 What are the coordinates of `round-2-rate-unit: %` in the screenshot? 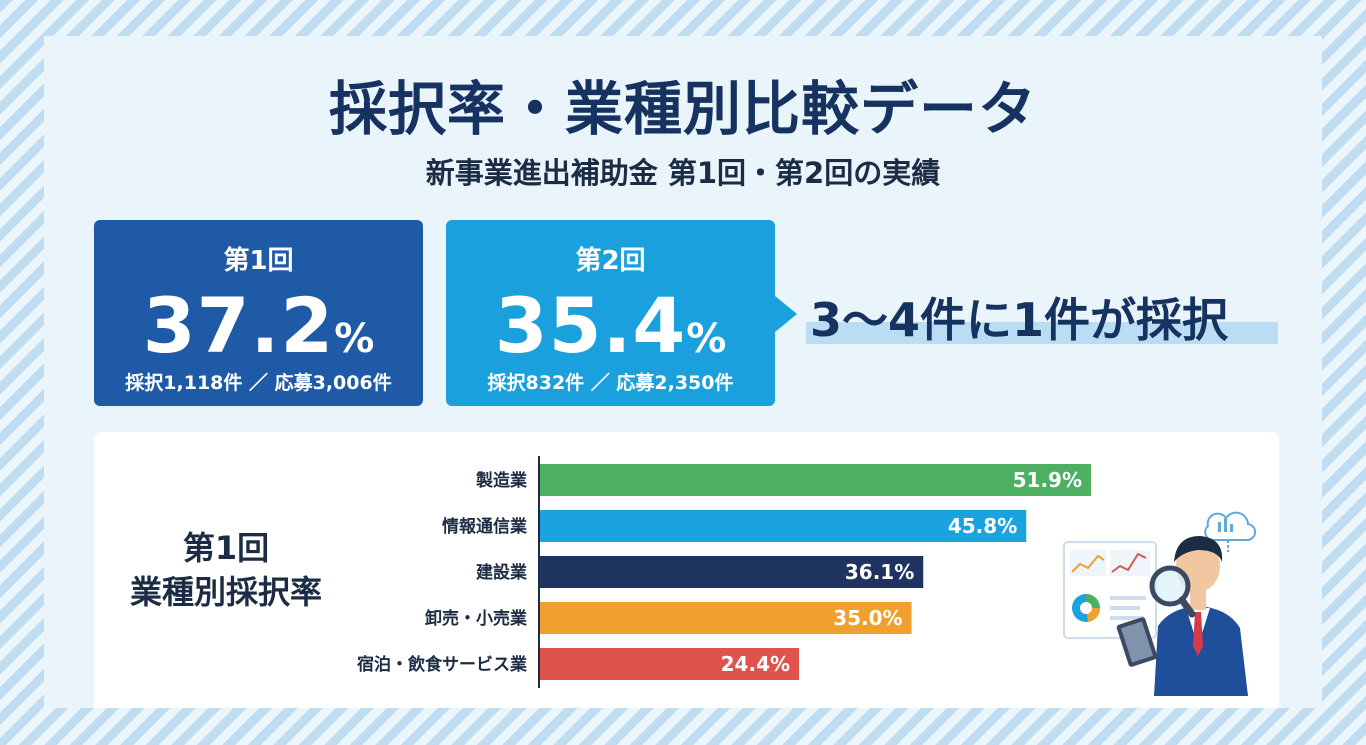 It's located at (706, 339).